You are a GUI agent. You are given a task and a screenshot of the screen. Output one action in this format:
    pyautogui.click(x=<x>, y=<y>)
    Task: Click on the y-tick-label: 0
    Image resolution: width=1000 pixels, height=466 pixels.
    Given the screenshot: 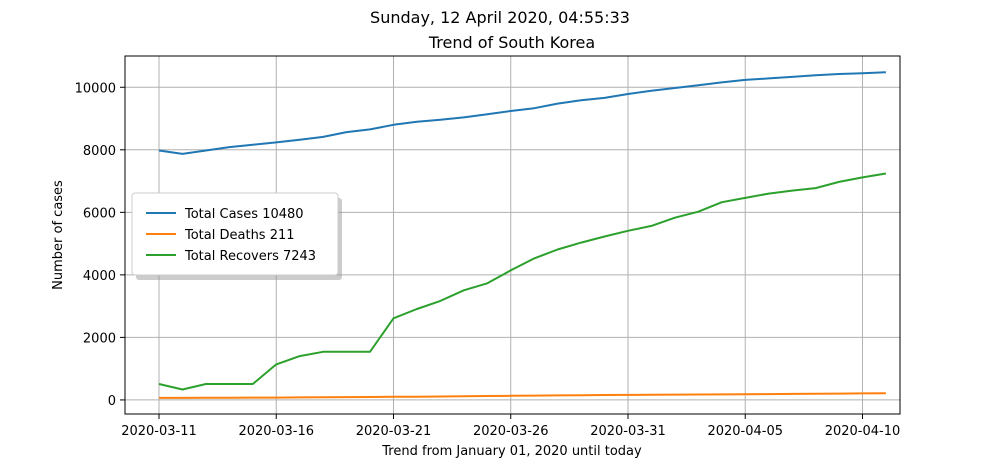 What is the action you would take?
    pyautogui.click(x=112, y=401)
    